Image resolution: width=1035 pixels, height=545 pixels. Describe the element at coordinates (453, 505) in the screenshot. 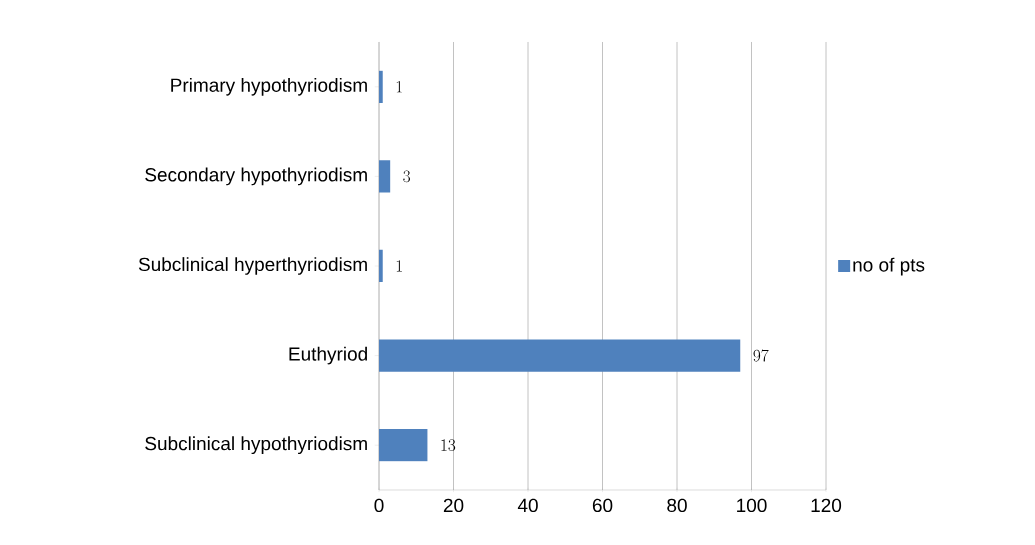

I see `x-tick-label: 20` at that location.